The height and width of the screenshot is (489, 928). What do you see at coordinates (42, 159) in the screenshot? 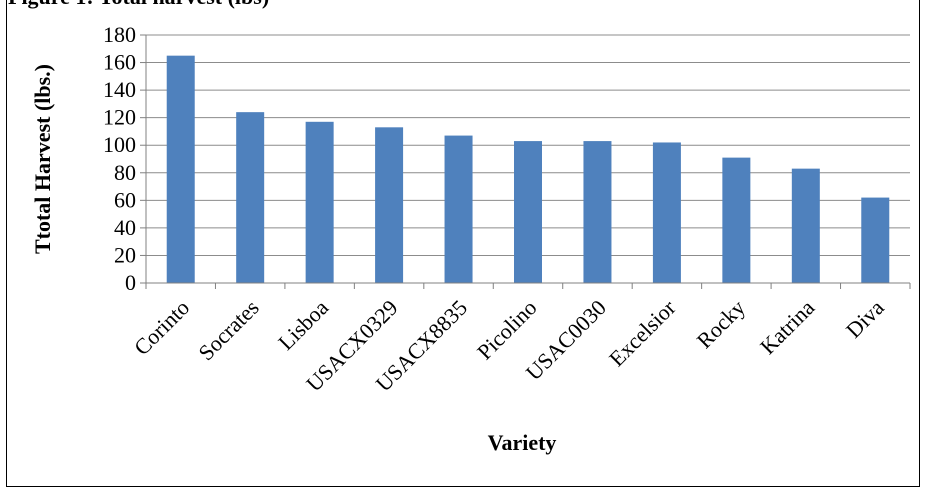
I see `y-axis-title: Ttotal Harvest (lbs.)` at bounding box center [42, 159].